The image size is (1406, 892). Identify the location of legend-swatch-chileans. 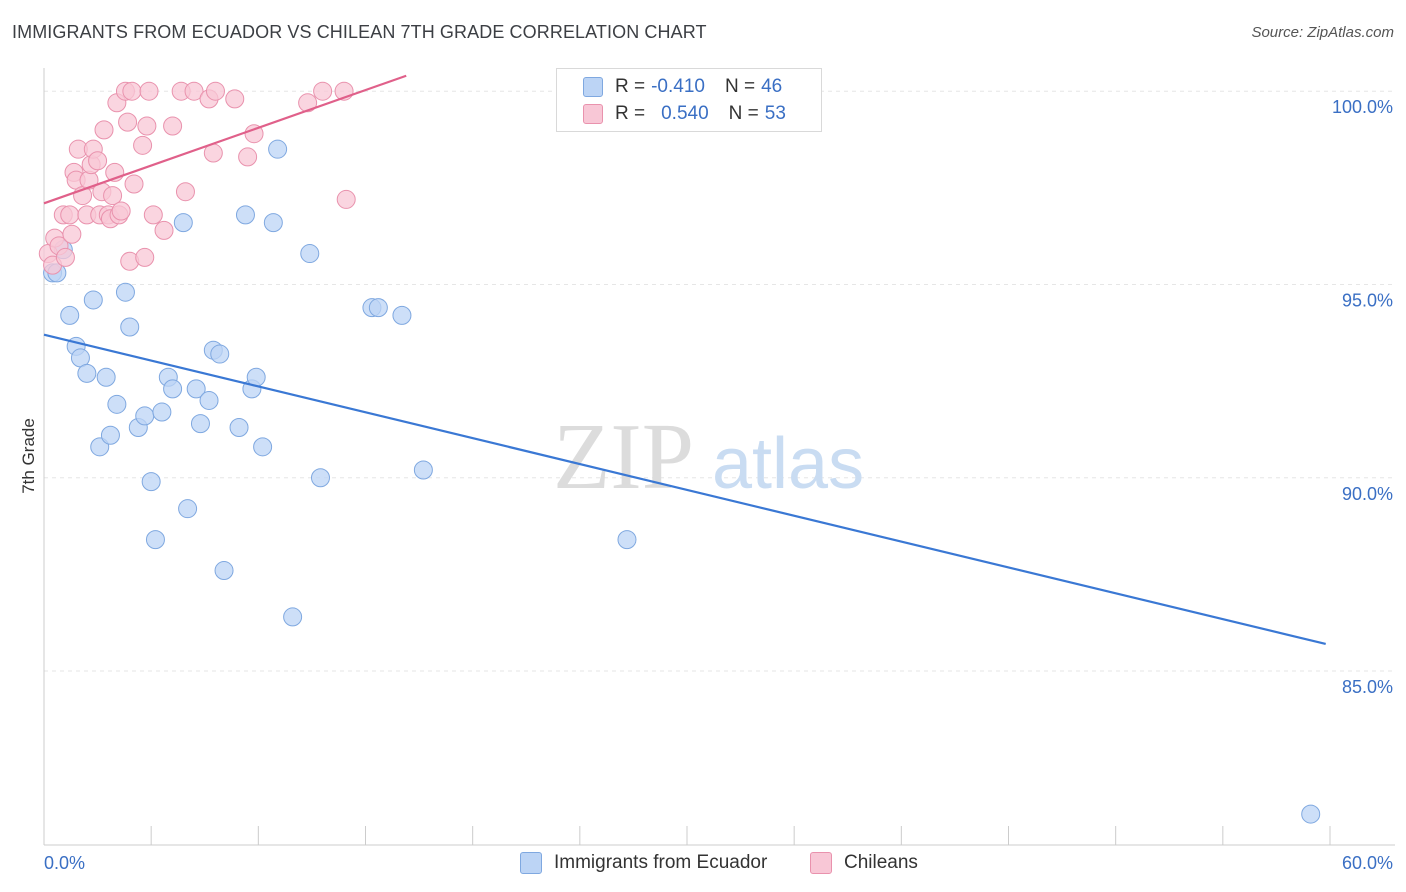
(593, 114).